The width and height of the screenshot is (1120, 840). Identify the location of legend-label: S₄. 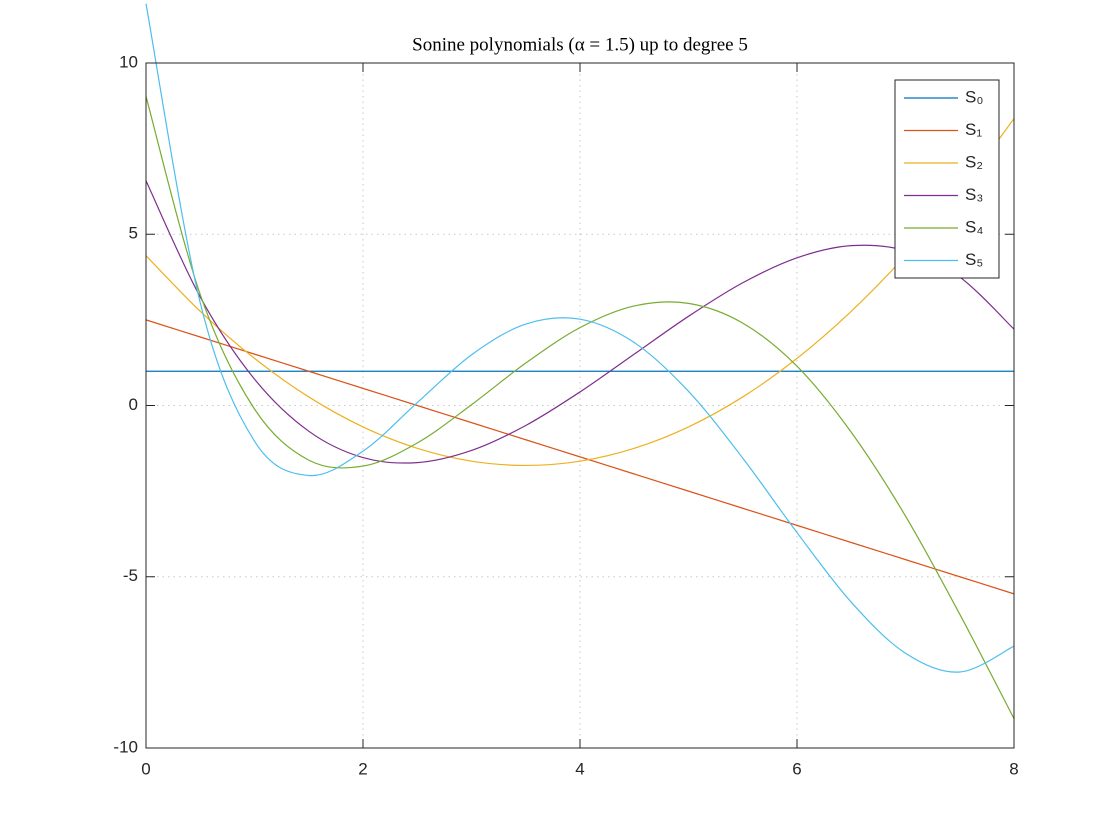
(974, 226).